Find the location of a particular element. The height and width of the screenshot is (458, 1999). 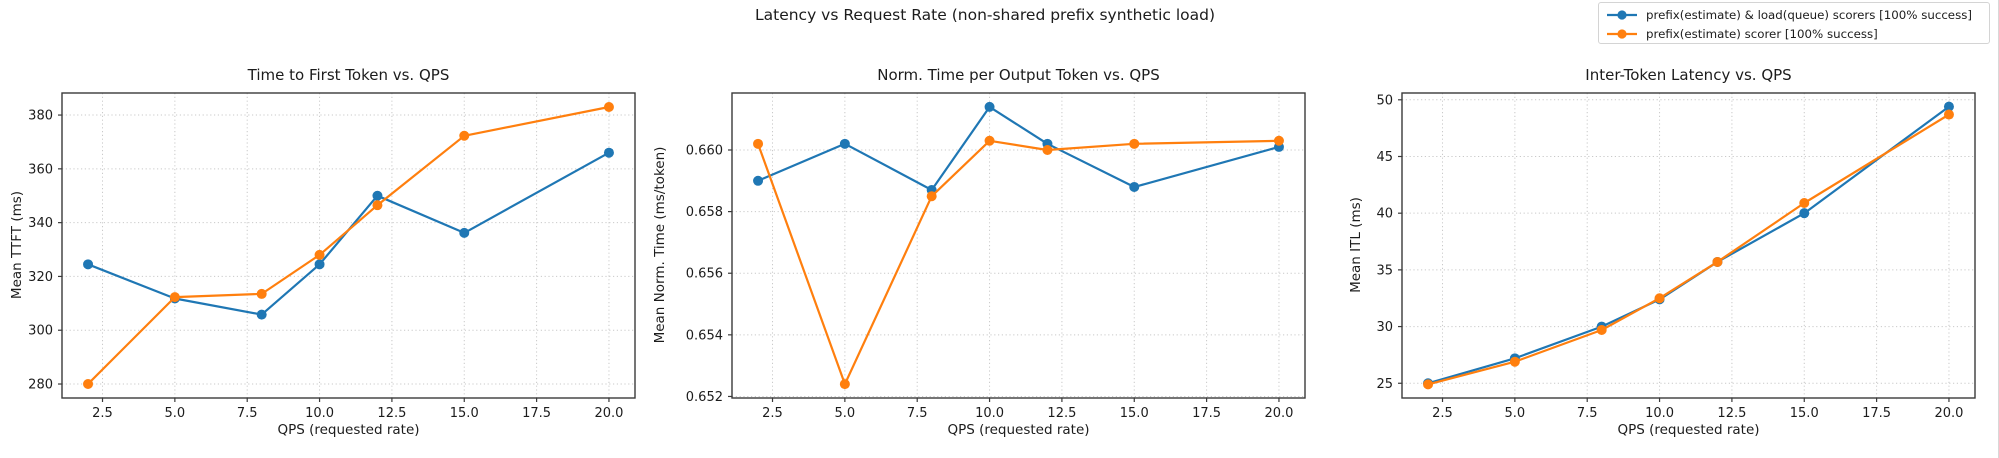

legend-item-orange: prefix(estimate) scorer [100% success] is located at coordinates (1794, 33).